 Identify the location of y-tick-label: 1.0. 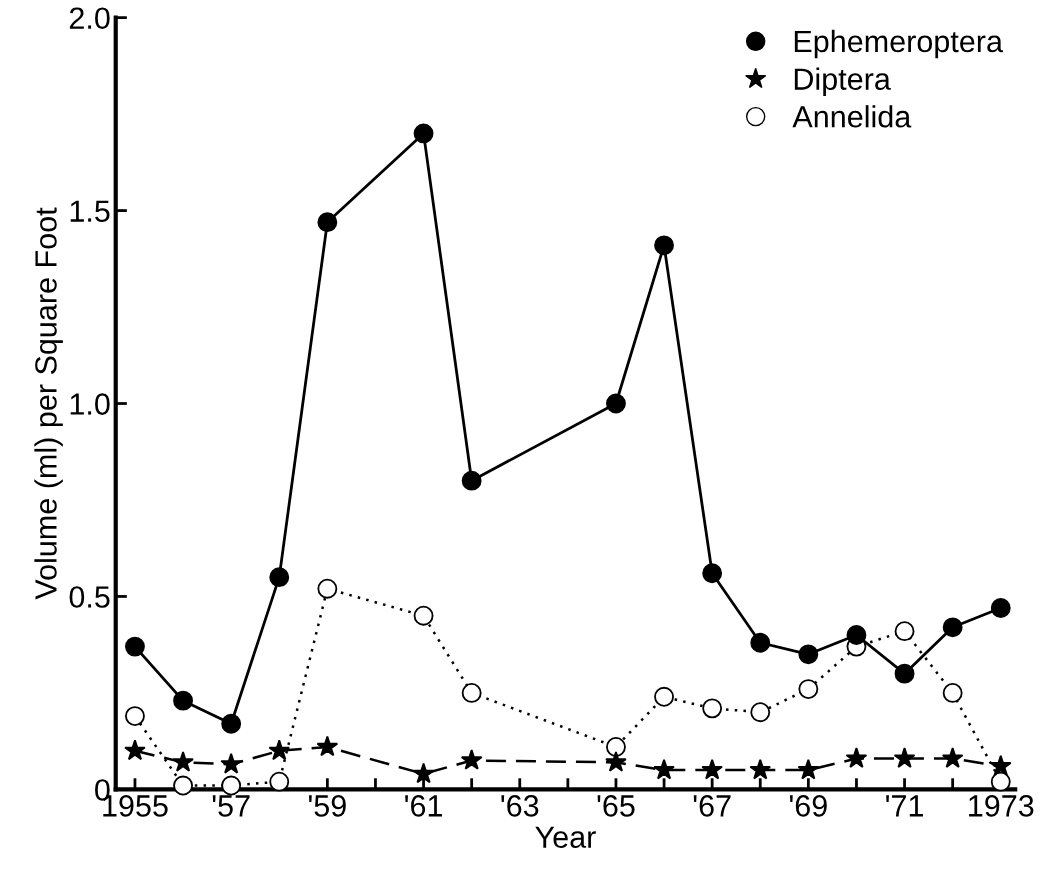
(90, 404).